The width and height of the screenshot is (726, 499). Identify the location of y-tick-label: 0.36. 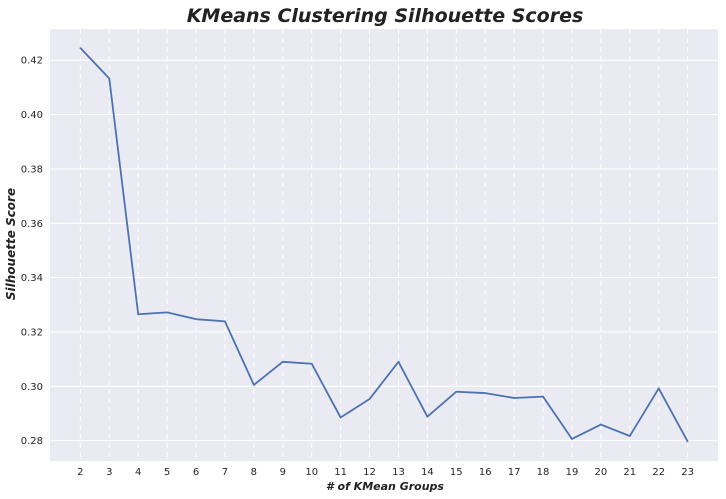
(32, 224).